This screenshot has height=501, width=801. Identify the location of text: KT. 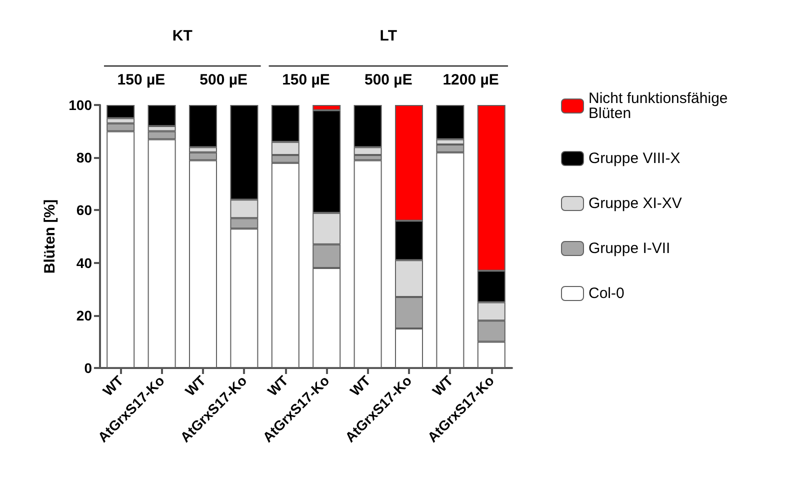
(182, 36).